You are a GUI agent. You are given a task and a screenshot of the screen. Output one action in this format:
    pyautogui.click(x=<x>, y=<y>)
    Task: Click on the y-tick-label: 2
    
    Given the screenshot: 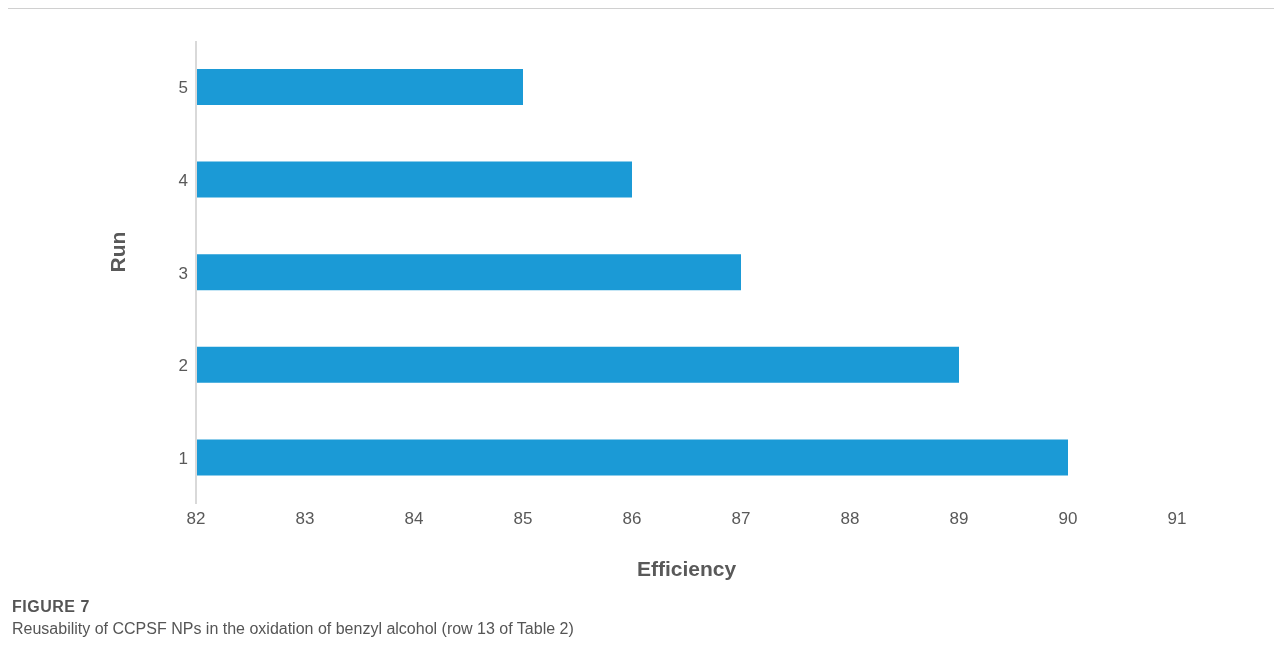 What is the action you would take?
    pyautogui.click(x=183, y=366)
    